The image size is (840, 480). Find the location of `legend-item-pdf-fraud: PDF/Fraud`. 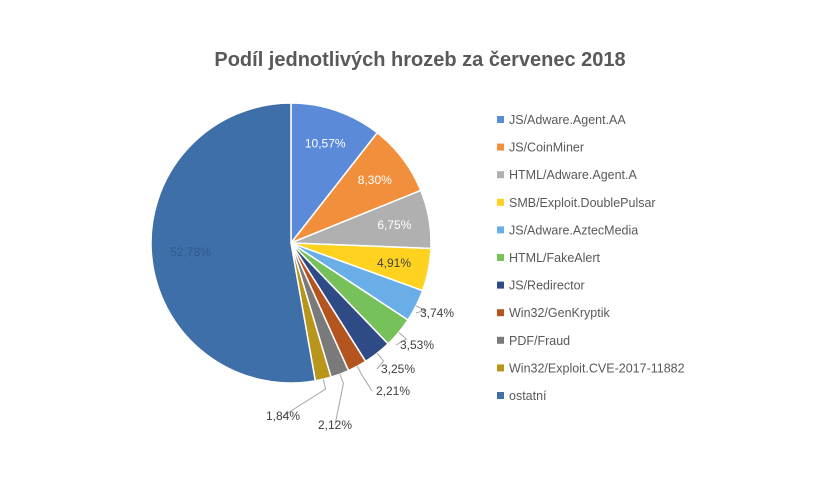

legend-item-pdf-fraud: PDF/Fraud is located at coordinates (533, 341).